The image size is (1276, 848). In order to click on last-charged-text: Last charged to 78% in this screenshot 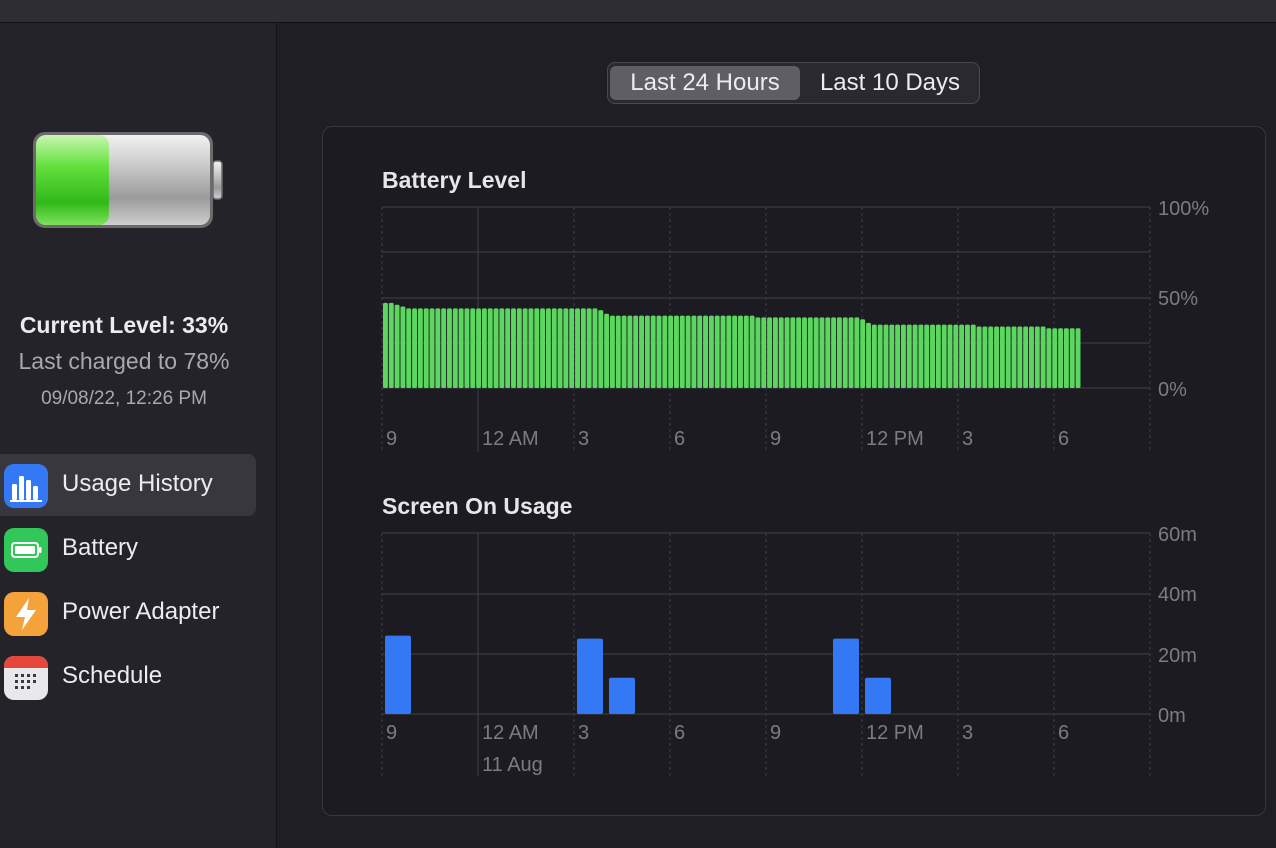, I will do `click(124, 361)`.